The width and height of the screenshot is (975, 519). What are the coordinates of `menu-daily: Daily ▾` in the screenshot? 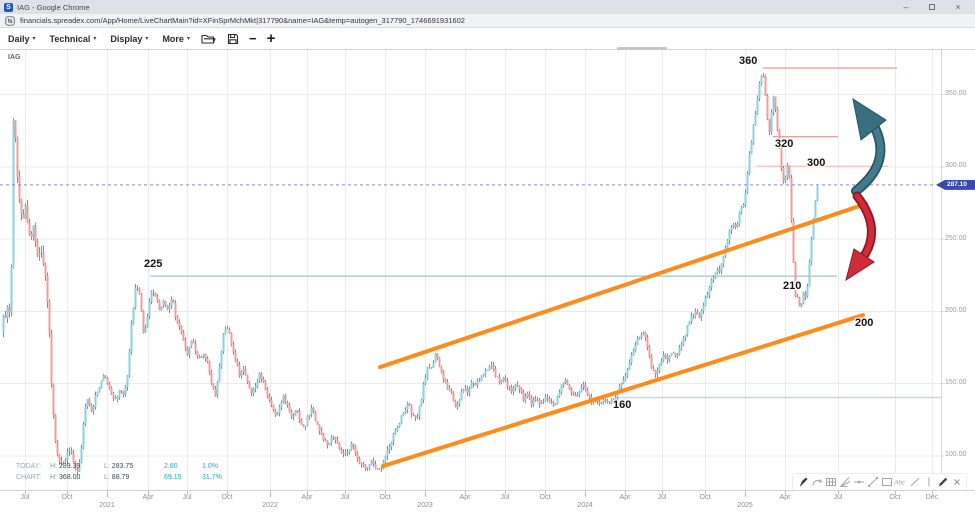 It's located at (22, 39).